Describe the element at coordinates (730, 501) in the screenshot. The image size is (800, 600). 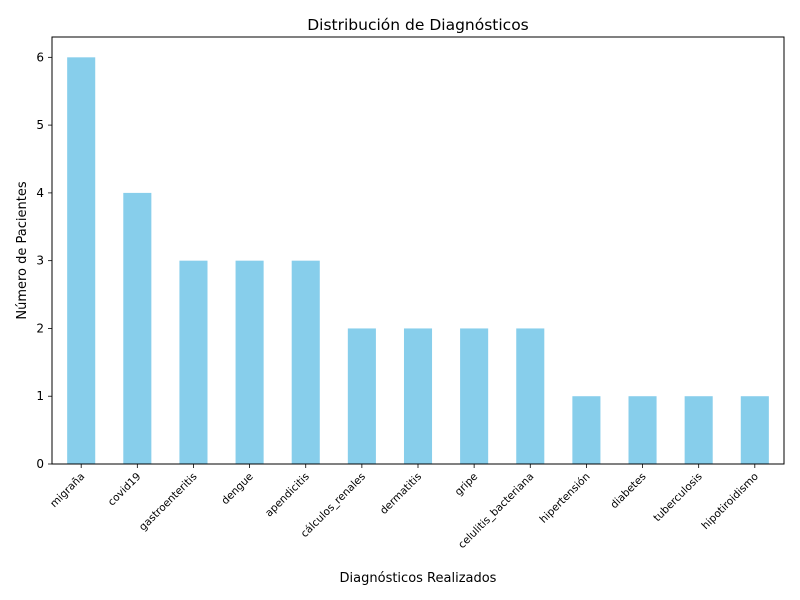
I see `x-tick-label: hipotiroidismo` at that location.